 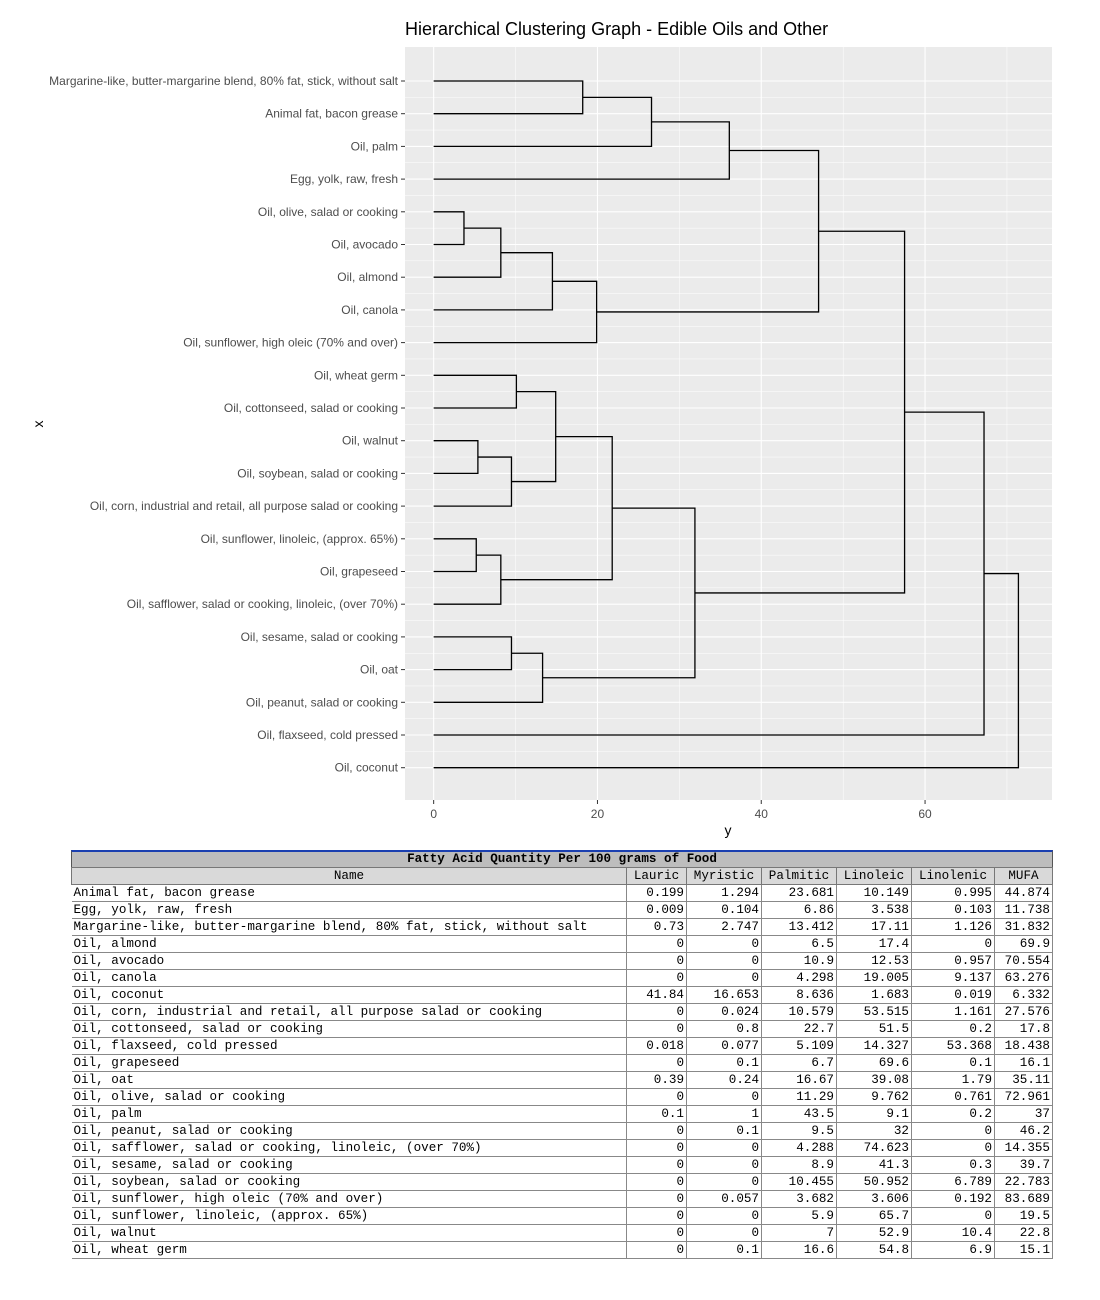 What do you see at coordinates (349, 910) in the screenshot?
I see `cell-name: Egg, yolk, raw, fresh` at bounding box center [349, 910].